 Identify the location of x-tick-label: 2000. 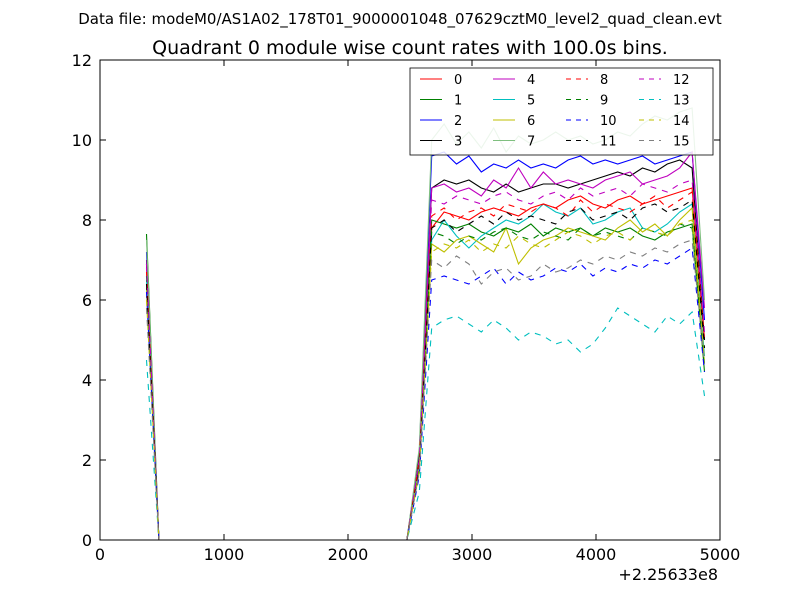
(348, 554).